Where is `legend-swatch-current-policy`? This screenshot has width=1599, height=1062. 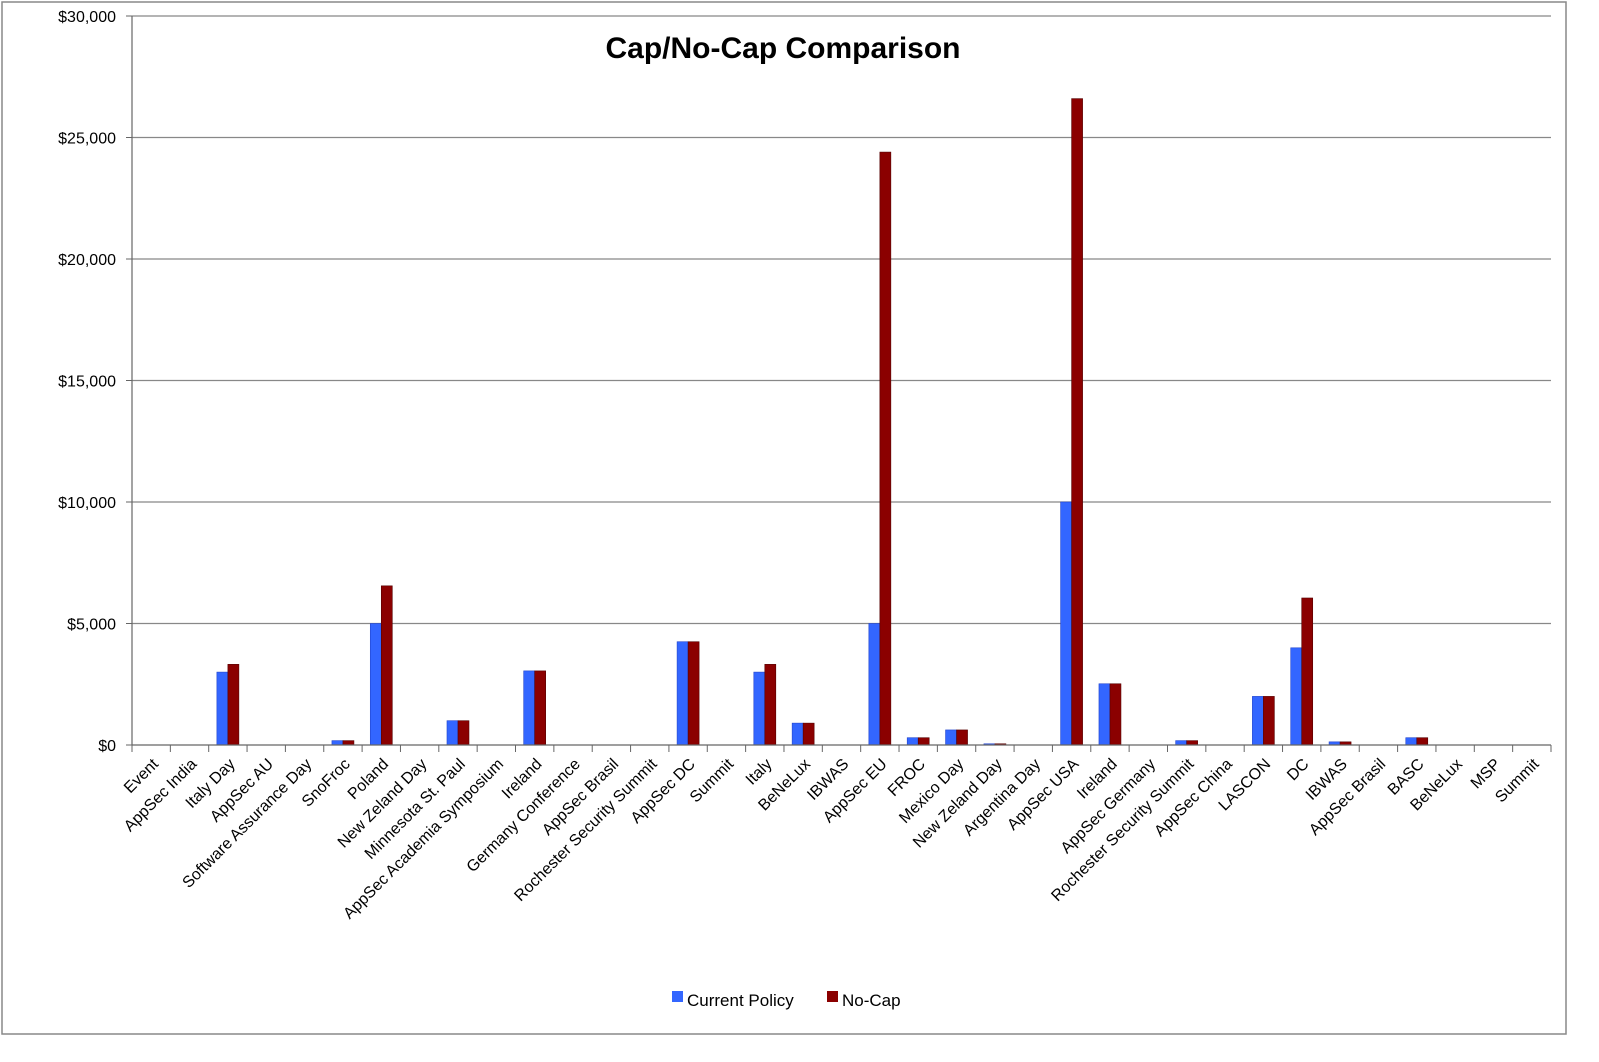 legend-swatch-current-policy is located at coordinates (677, 996).